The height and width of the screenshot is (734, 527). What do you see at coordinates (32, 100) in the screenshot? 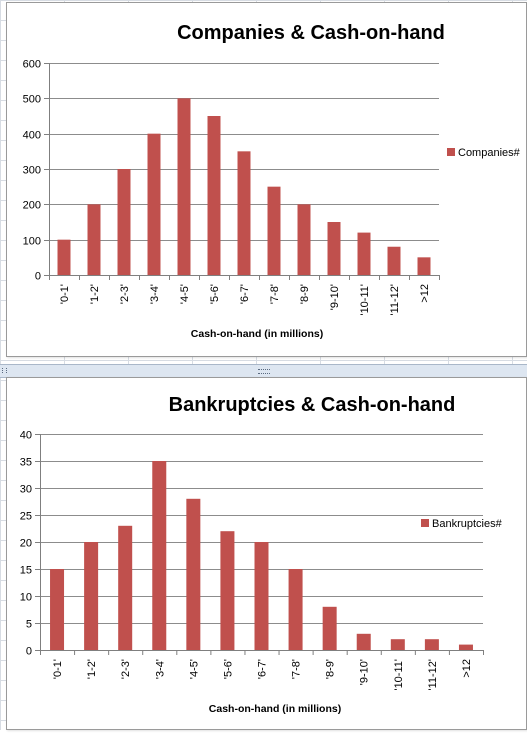
I see `y-tick-label: 500` at bounding box center [32, 100].